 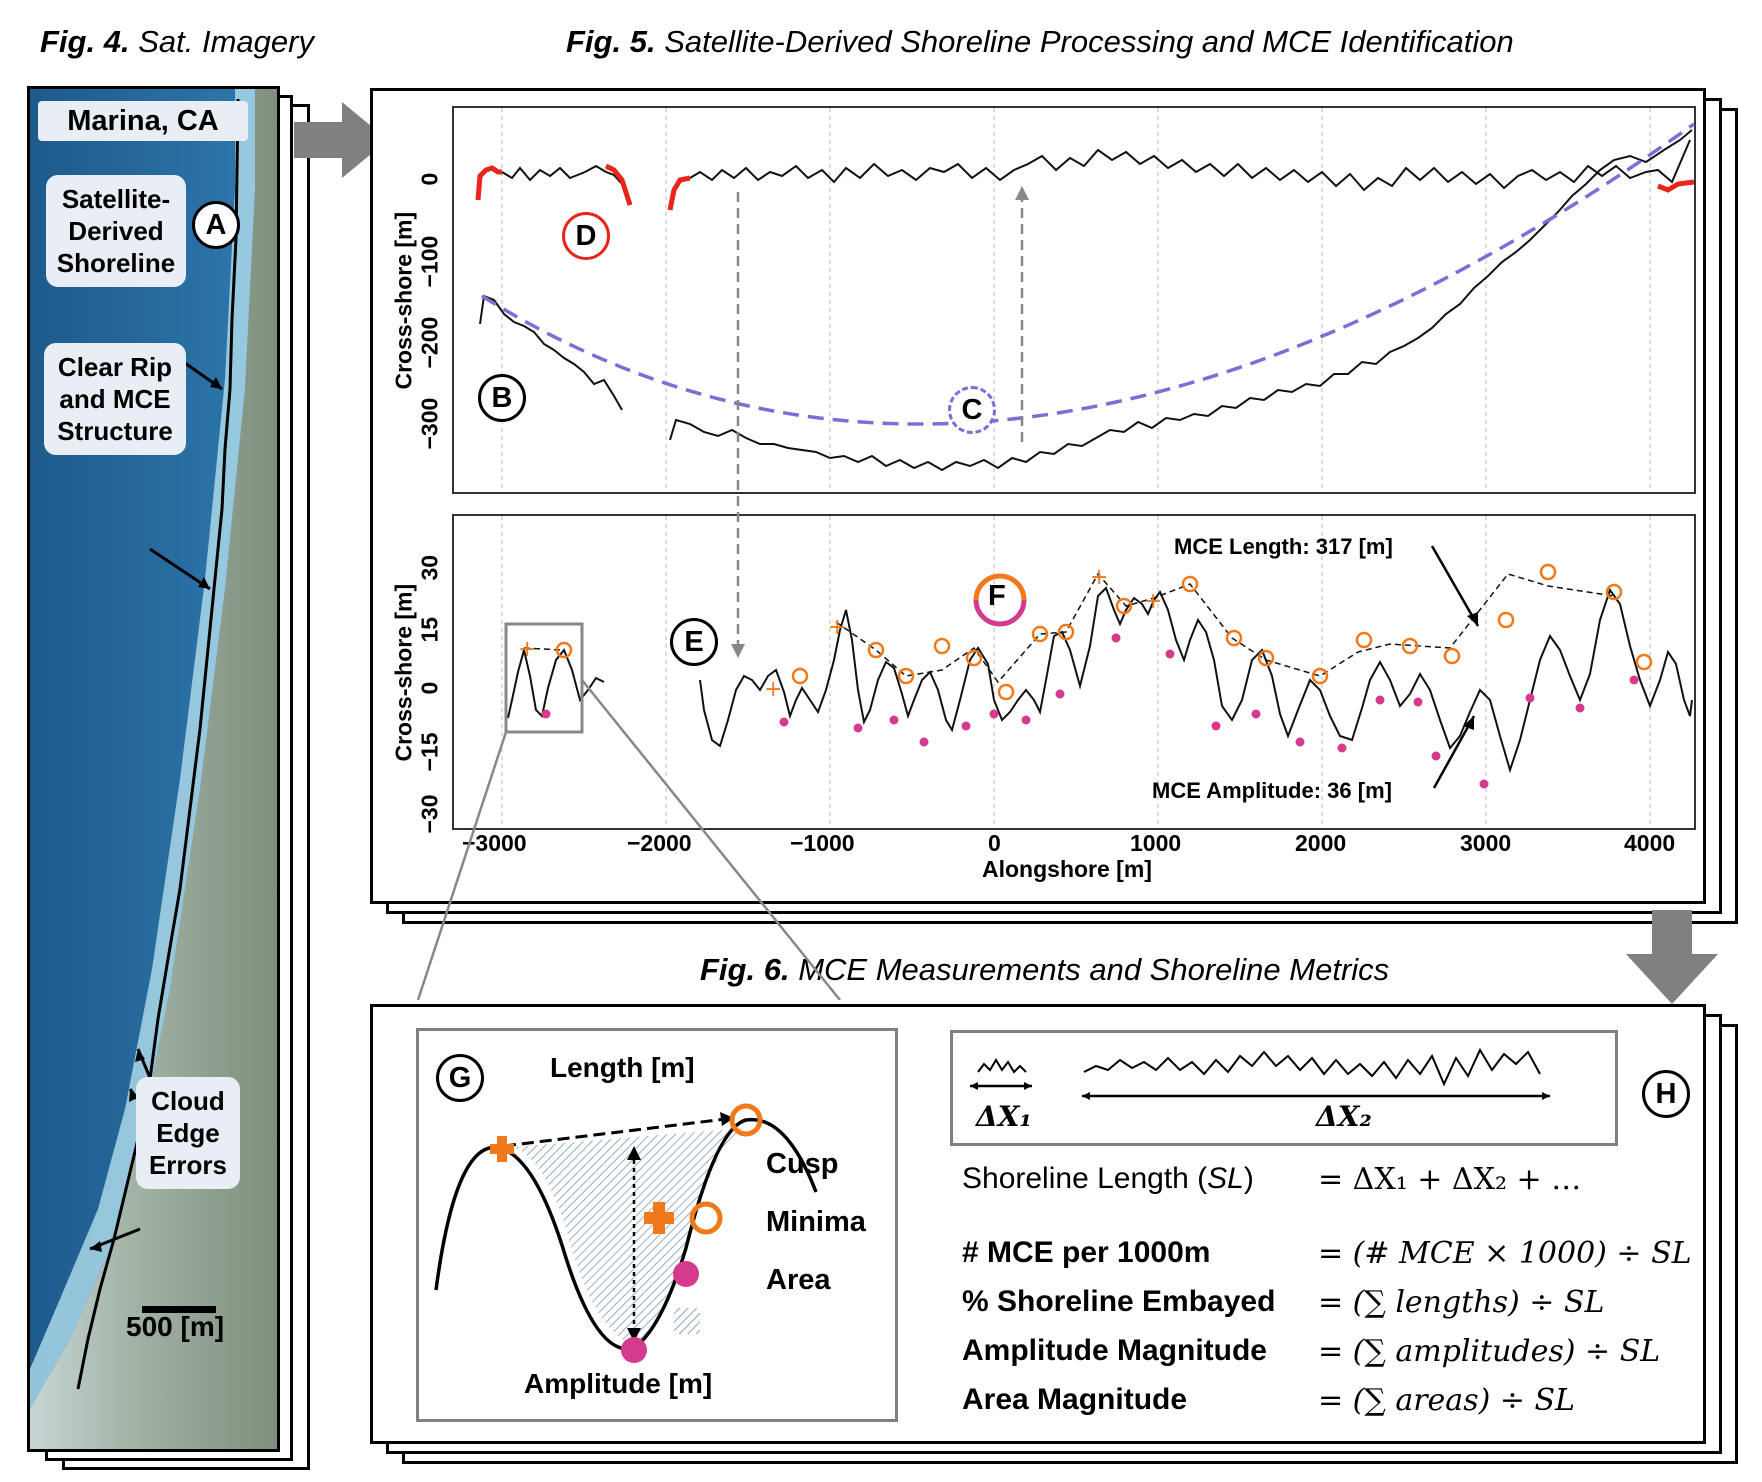 What do you see at coordinates (687, 1321) in the screenshot?
I see `legend-area` at bounding box center [687, 1321].